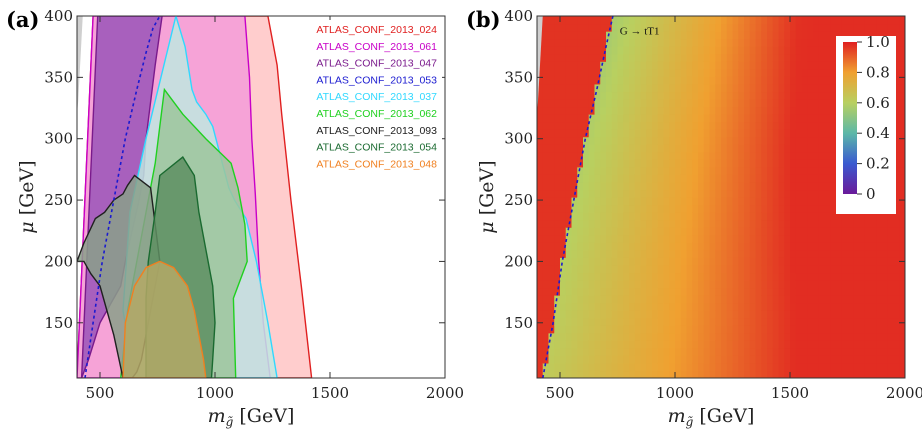 The height and width of the screenshot is (432, 922). Describe the element at coordinates (58, 200) in the screenshot. I see `y-tick-label: 250` at that location.